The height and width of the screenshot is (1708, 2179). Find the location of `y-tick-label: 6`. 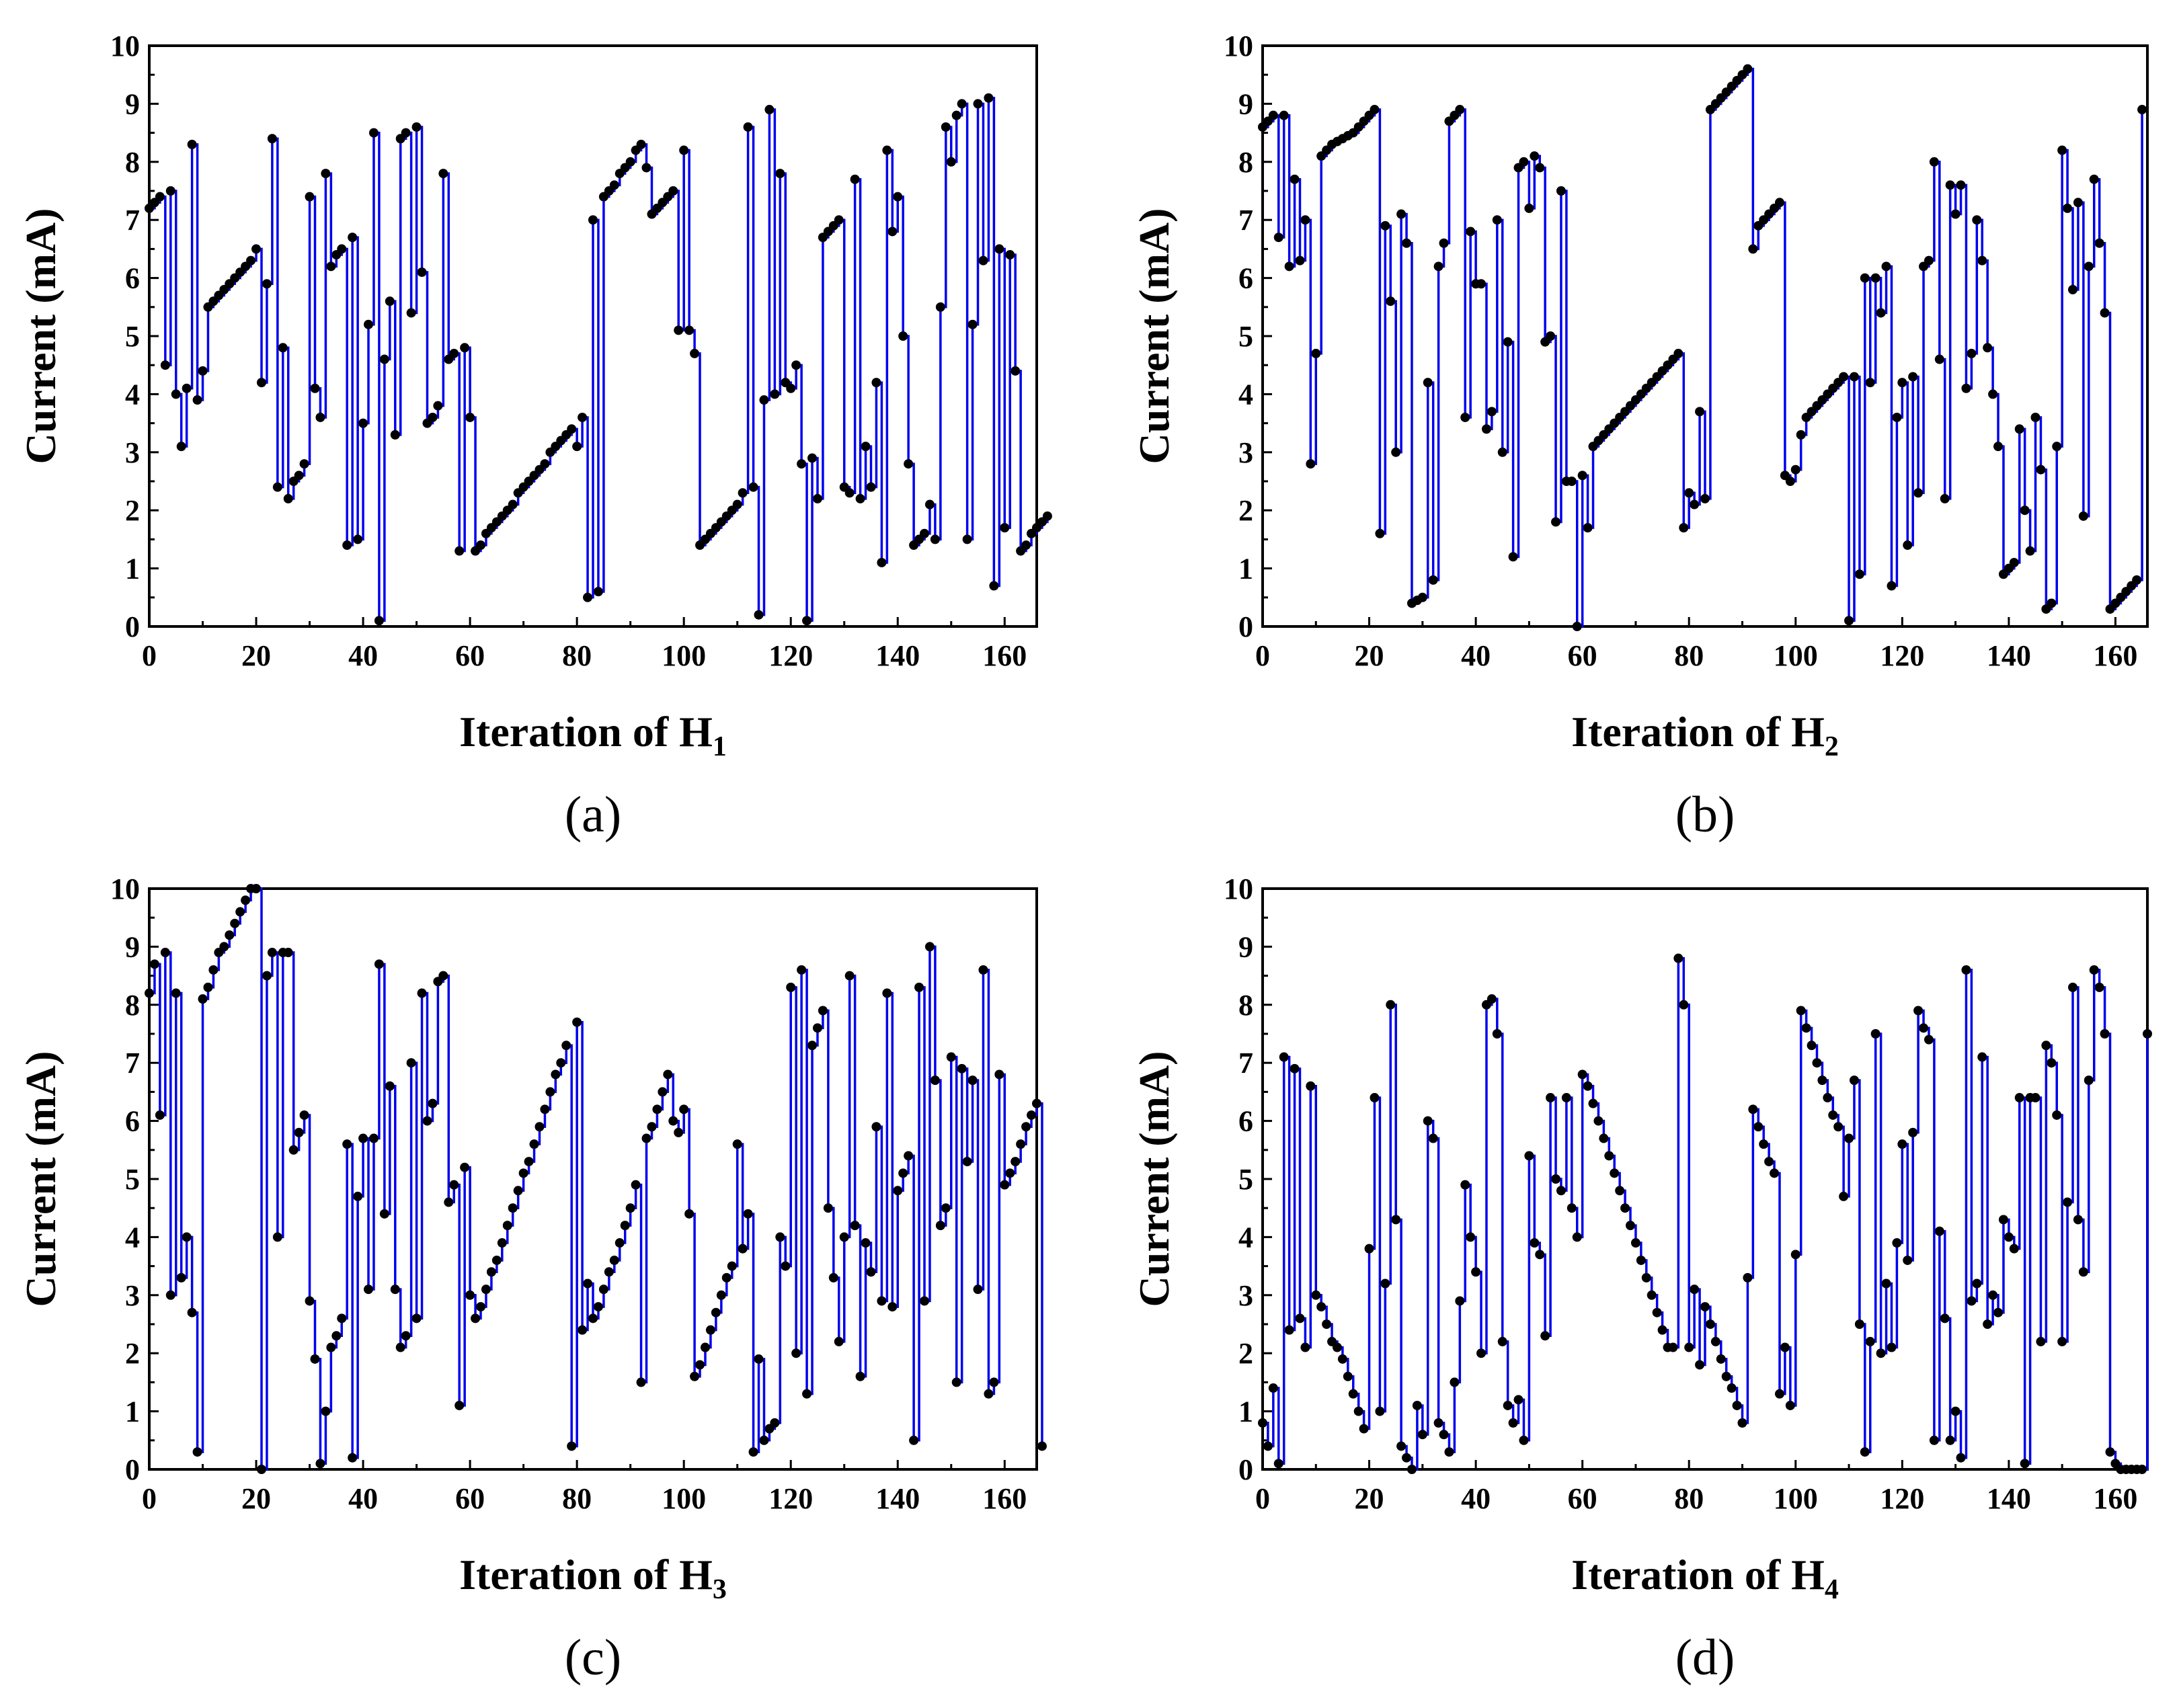

y-tick-label: 6 is located at coordinates (133, 1121).